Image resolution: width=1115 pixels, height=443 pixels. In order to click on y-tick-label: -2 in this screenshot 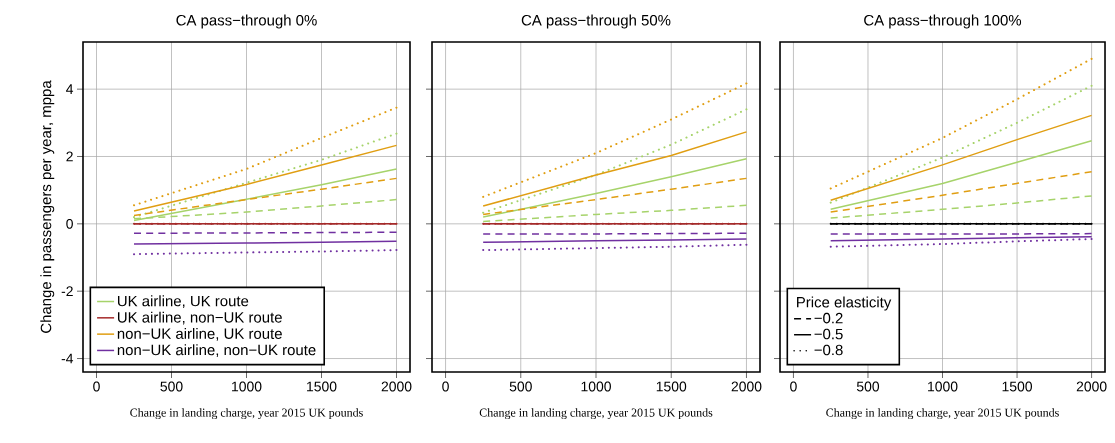, I will do `click(67, 291)`.